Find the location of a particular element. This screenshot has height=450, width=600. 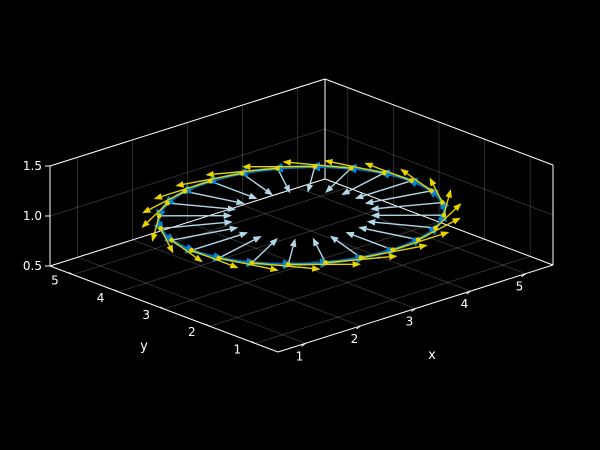

x-tick-label: 3 is located at coordinates (410, 322).